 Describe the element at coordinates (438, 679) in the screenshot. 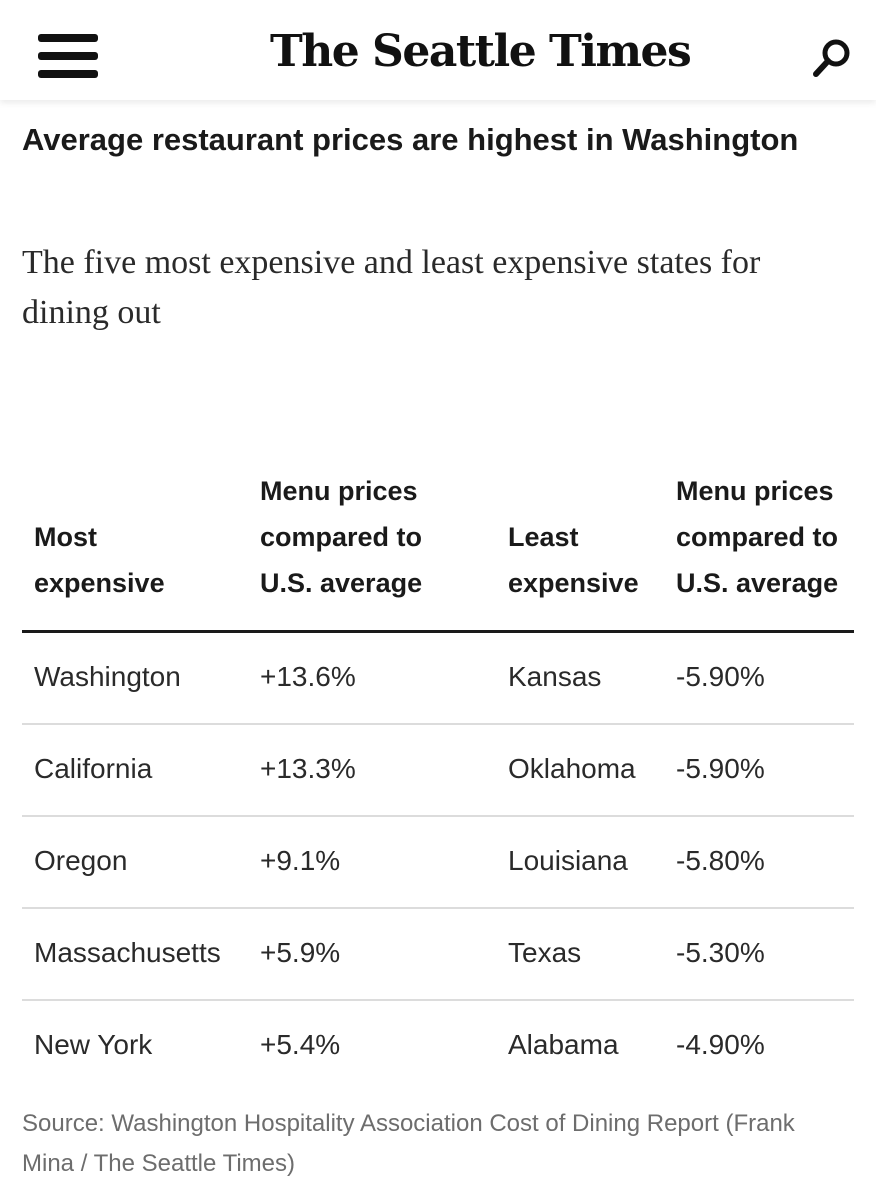

I see `table-row: Washington +13.6% Kansas -5.90%` at that location.